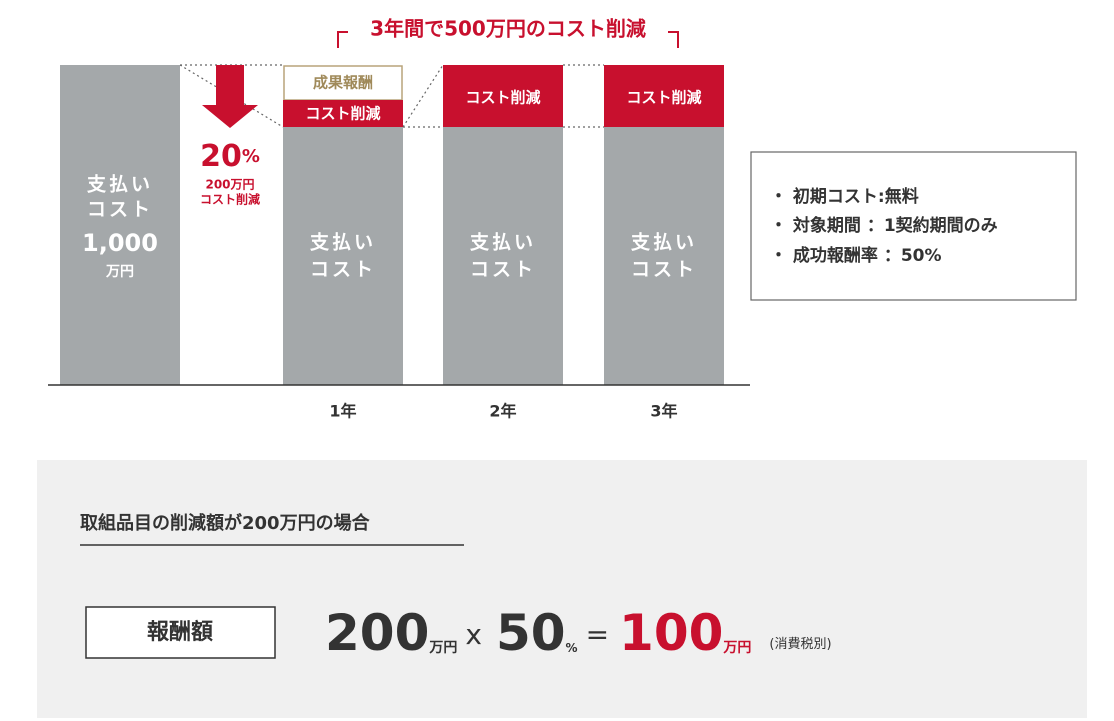 Image resolution: width=1114 pixels, height=721 pixels. Describe the element at coordinates (572, 648) in the screenshot. I see `formula-b-unit: %` at that location.